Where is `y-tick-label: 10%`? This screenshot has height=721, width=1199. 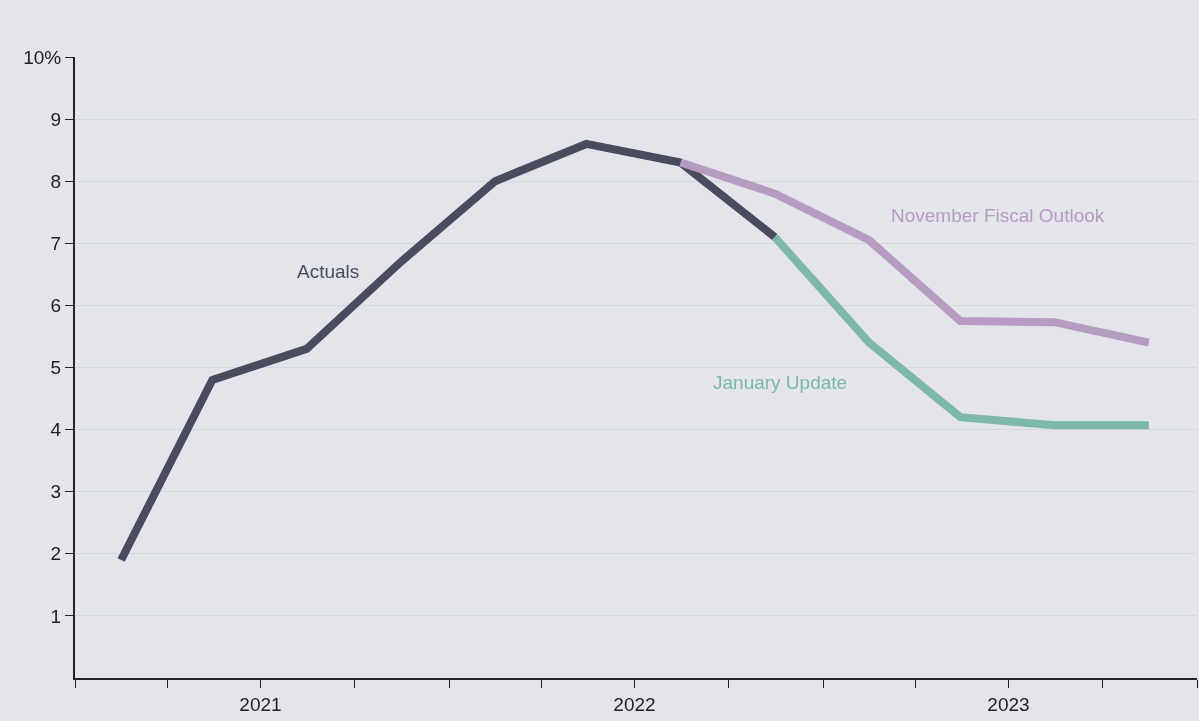
y-tick-label: 10% is located at coordinates (42, 57).